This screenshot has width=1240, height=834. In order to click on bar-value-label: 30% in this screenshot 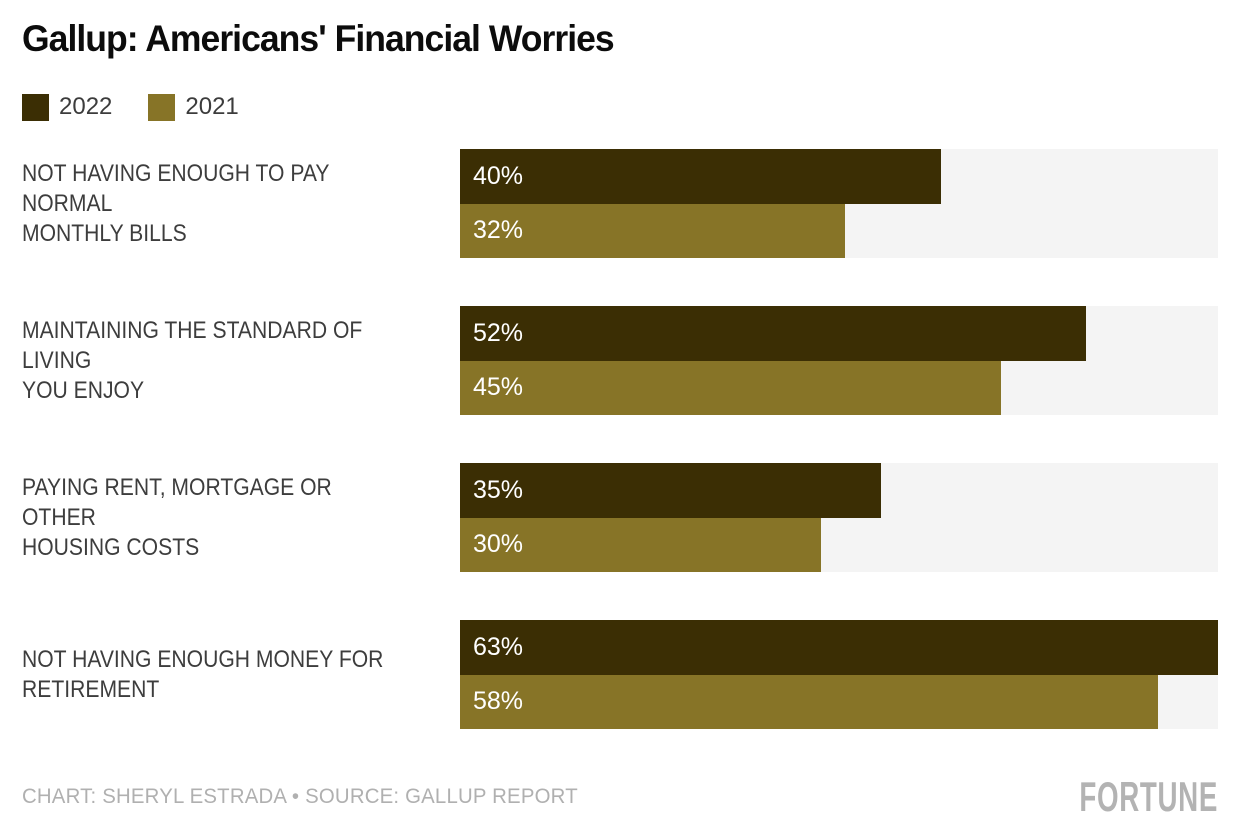, I will do `click(498, 544)`.